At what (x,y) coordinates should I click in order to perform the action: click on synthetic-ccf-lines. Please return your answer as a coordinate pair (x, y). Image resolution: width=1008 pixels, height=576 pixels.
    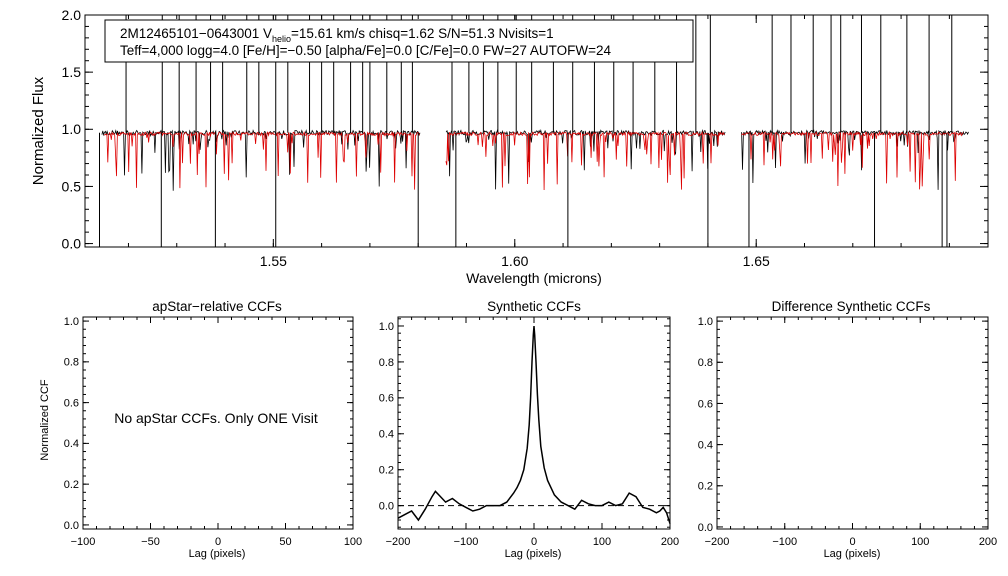
    Looking at the image, I should click on (534, 424).